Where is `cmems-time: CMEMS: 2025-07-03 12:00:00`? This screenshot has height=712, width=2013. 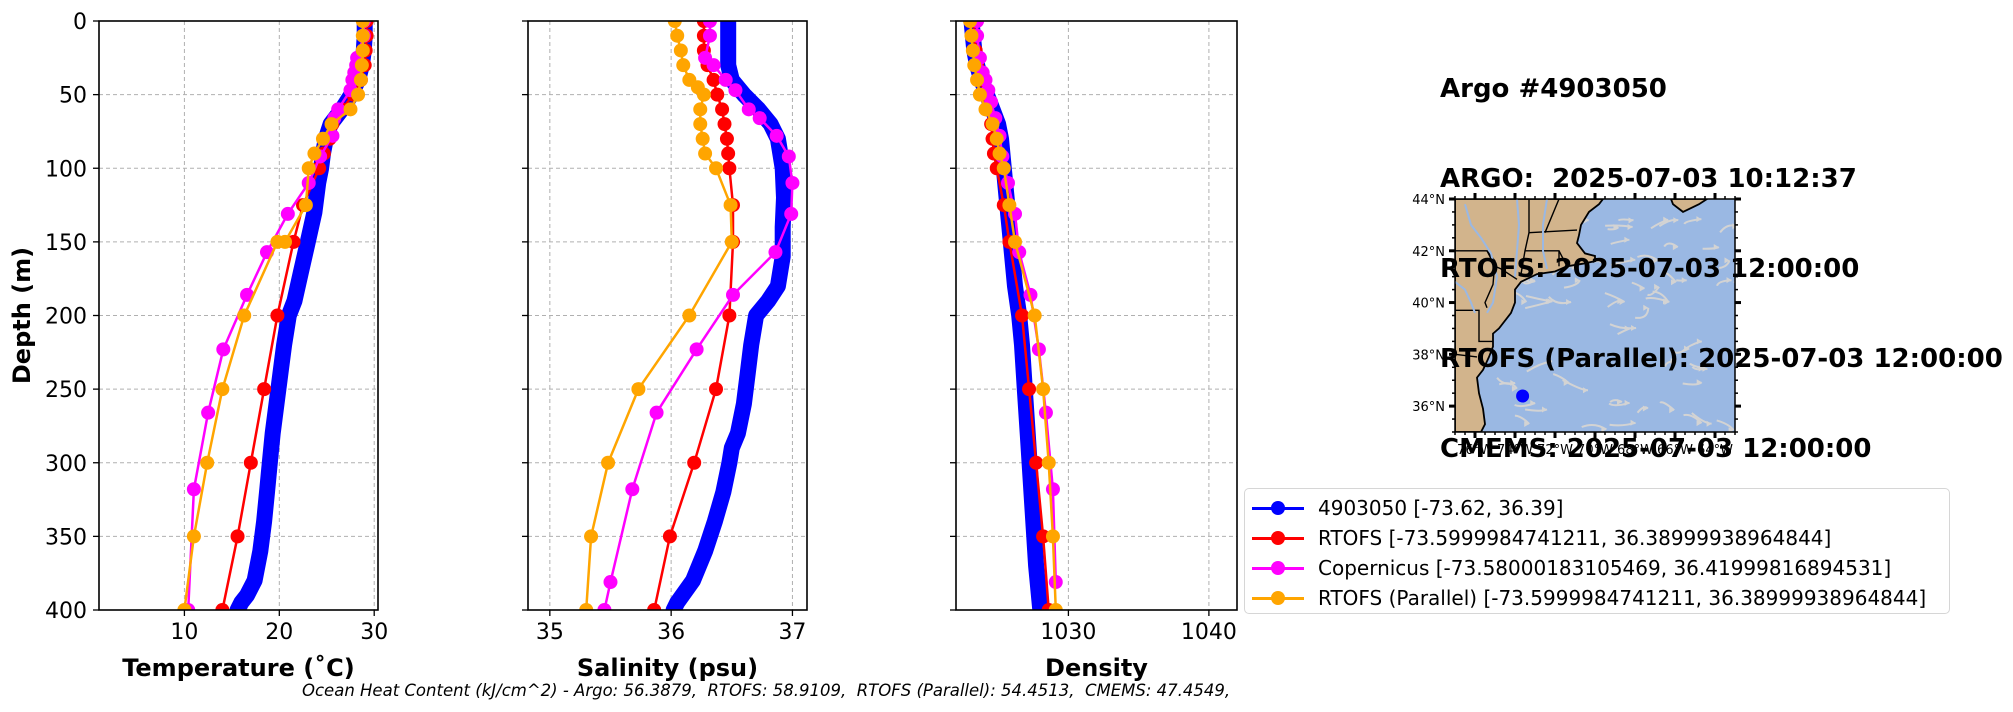
cmems-time: CMEMS: 2025-07-03 12:00:00 is located at coordinates (1656, 449).